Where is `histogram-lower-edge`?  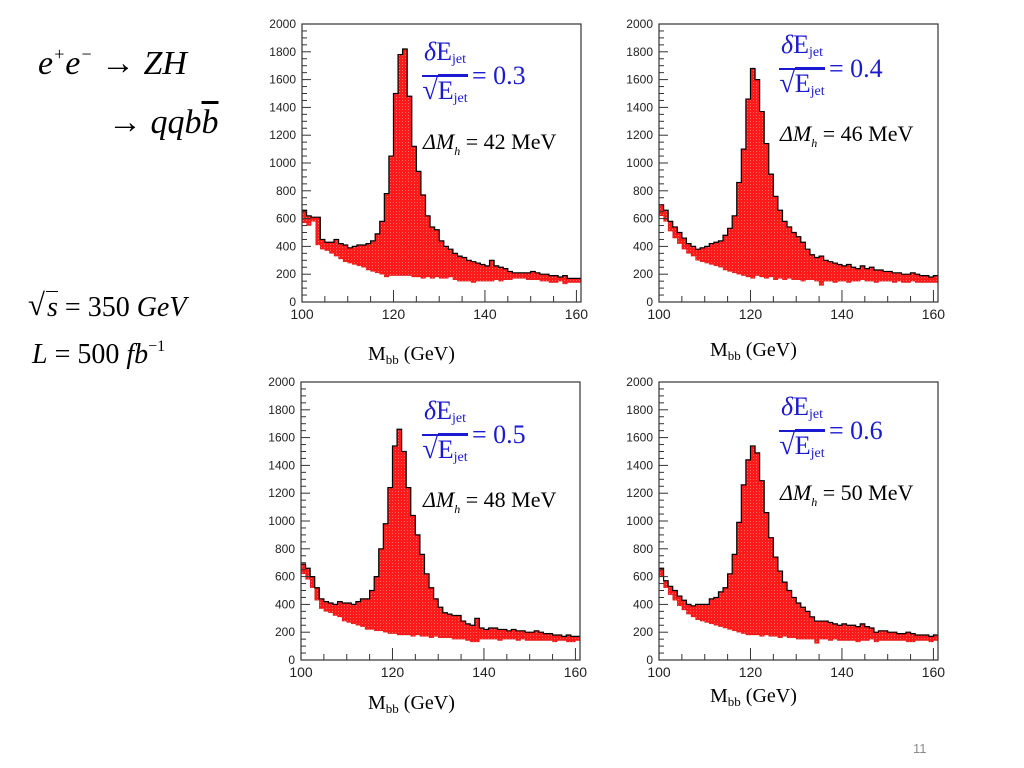 histogram-lower-edge is located at coordinates (798, 250).